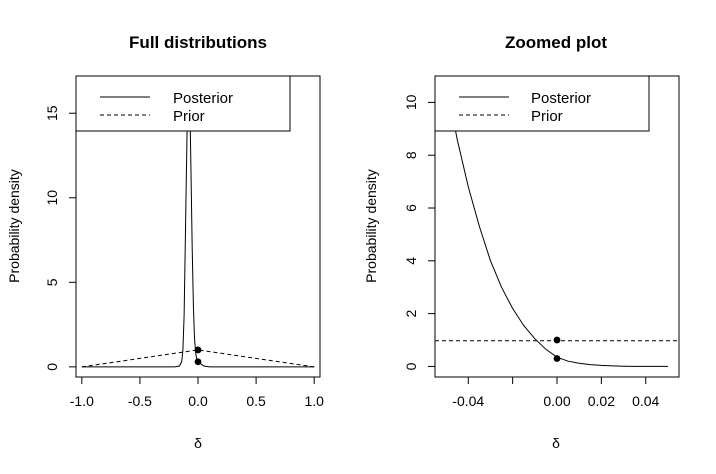 This screenshot has width=716, height=474. Describe the element at coordinates (198, 401) in the screenshot. I see `x-tick-label: 0.0` at that location.